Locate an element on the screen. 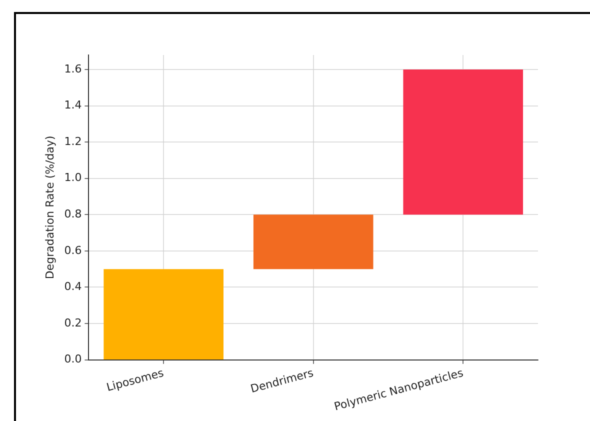 Image resolution: width=590 pixels, height=421 pixels. y-tick-label: 0.0 is located at coordinates (73, 359).